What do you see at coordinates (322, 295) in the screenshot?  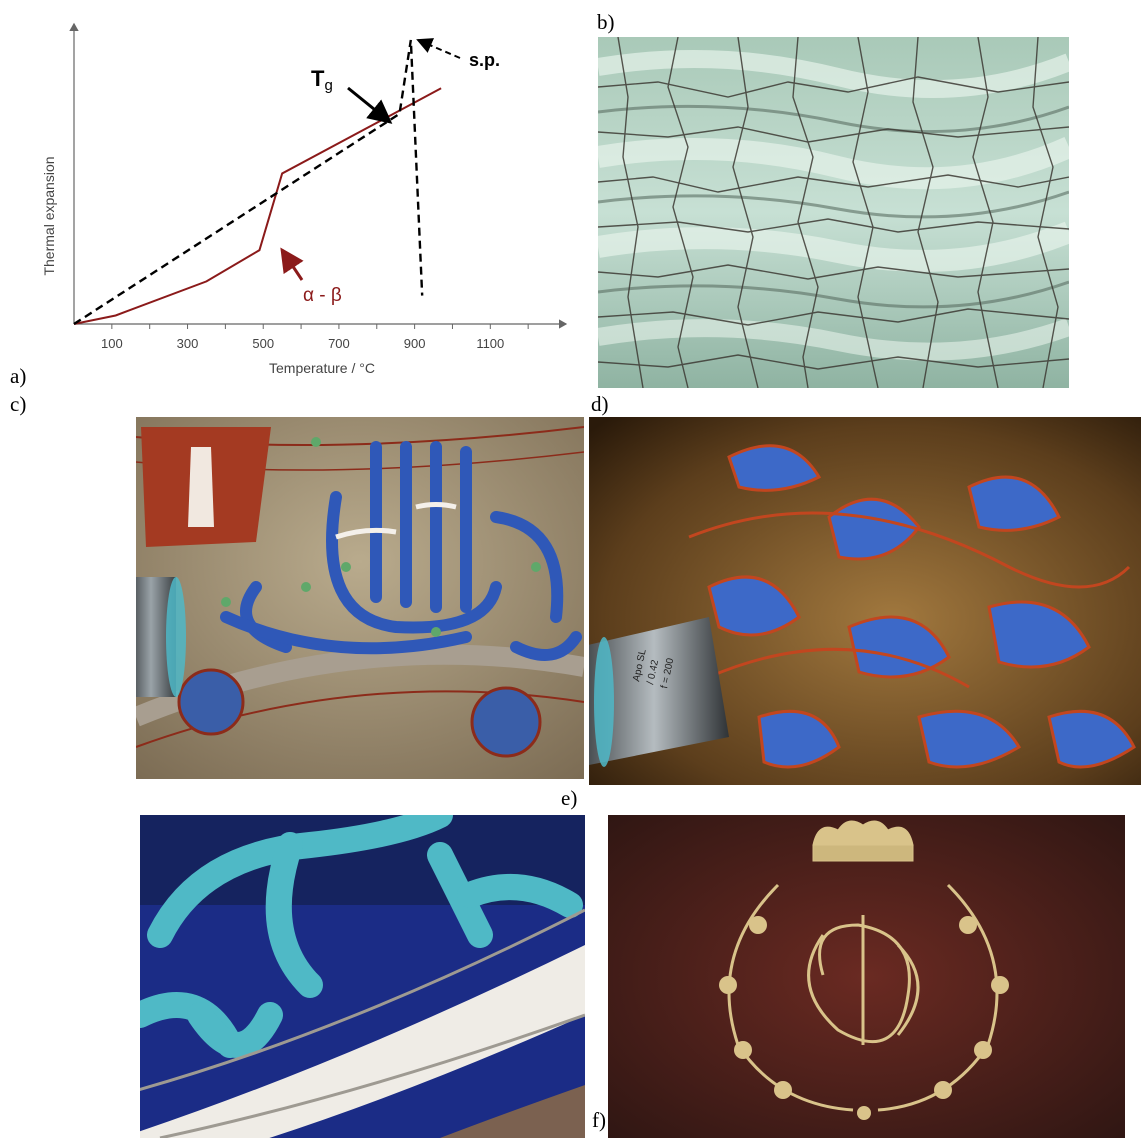 I see `alpha-beta-label: α - β` at bounding box center [322, 295].